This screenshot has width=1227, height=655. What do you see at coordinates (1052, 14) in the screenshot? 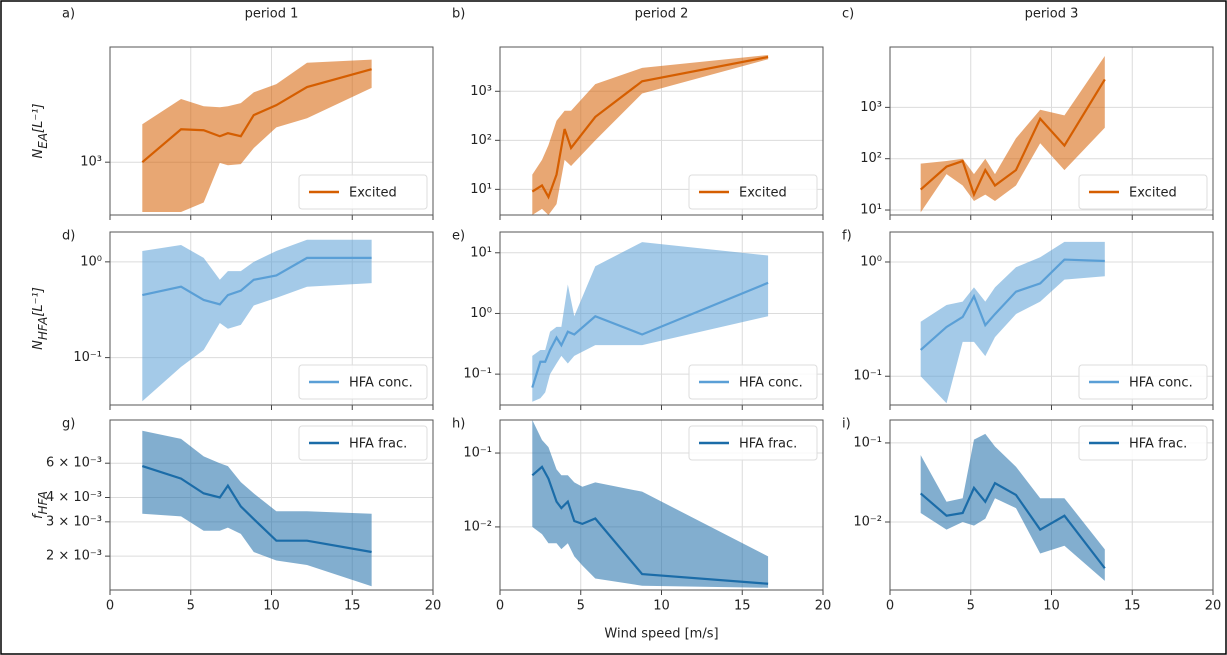
I see `panel-title: period 3` at bounding box center [1052, 14].